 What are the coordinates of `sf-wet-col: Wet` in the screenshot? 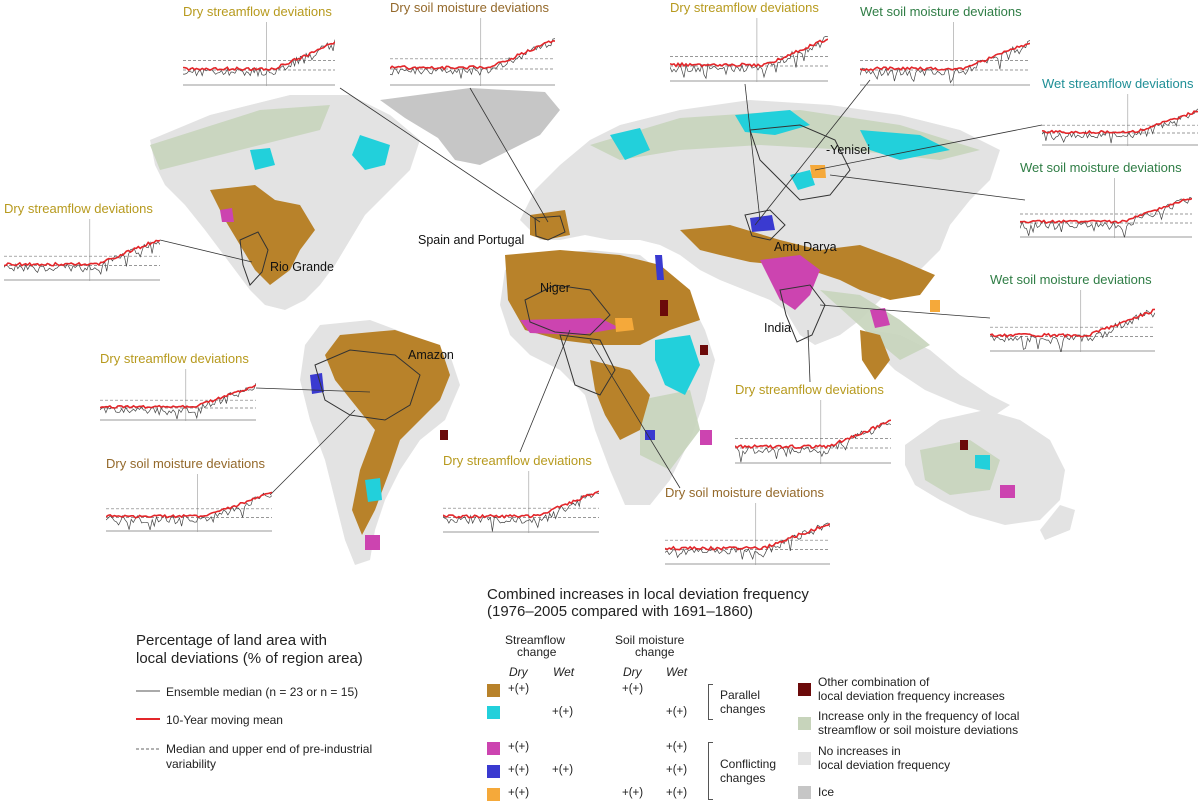 It's located at (564, 672).